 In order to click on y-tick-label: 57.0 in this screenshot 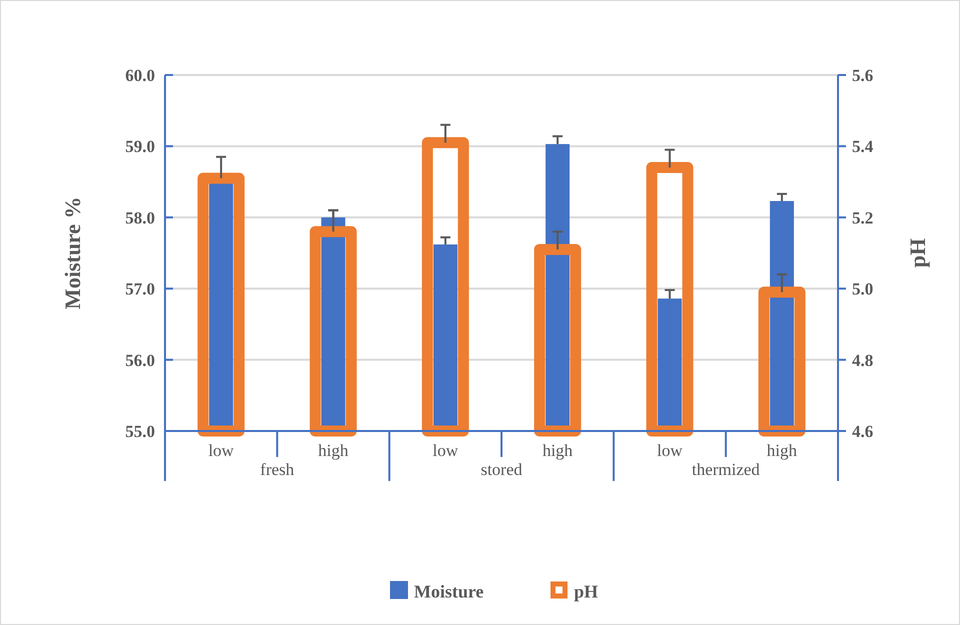, I will do `click(140, 289)`.